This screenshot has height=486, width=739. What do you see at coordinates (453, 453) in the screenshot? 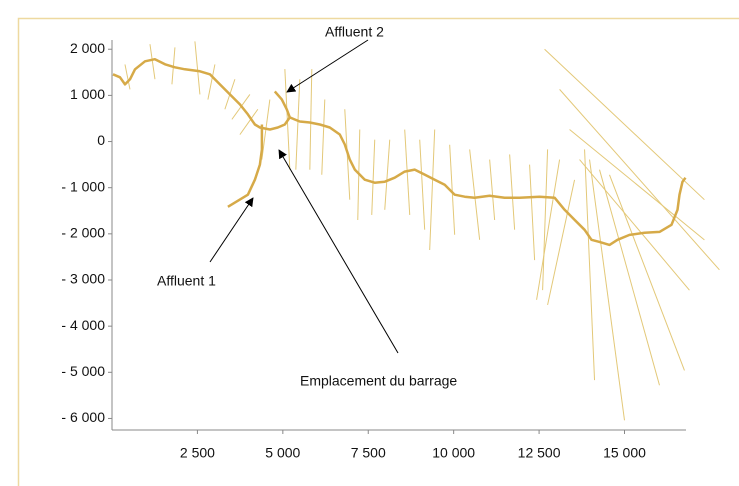
I see `x-tick-label: 10 000` at bounding box center [453, 453].